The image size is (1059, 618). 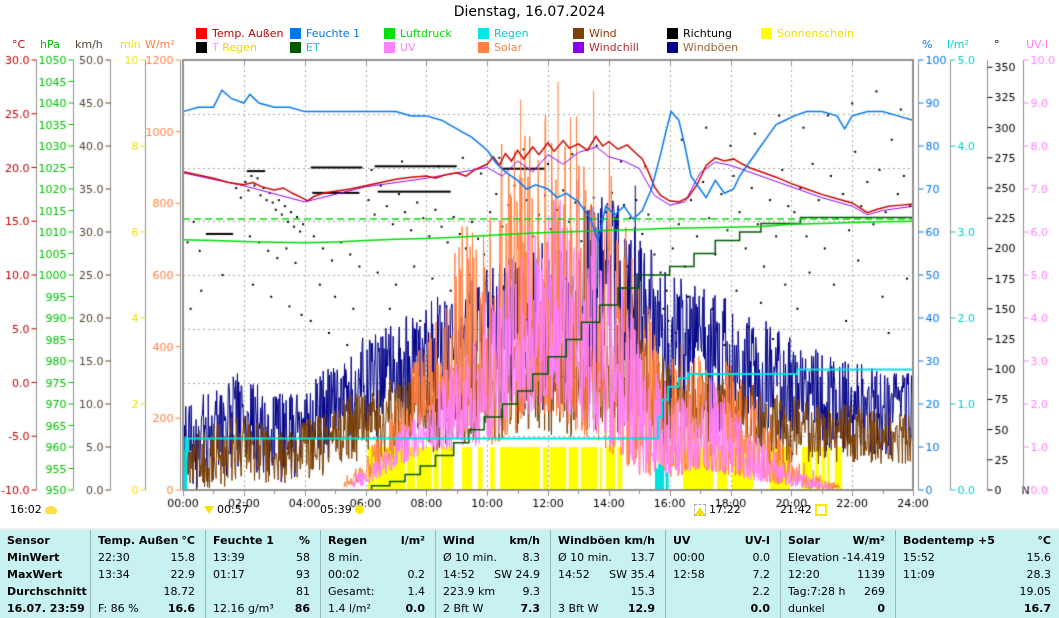 I want to click on stat-value: W/m², so click(x=868, y=540).